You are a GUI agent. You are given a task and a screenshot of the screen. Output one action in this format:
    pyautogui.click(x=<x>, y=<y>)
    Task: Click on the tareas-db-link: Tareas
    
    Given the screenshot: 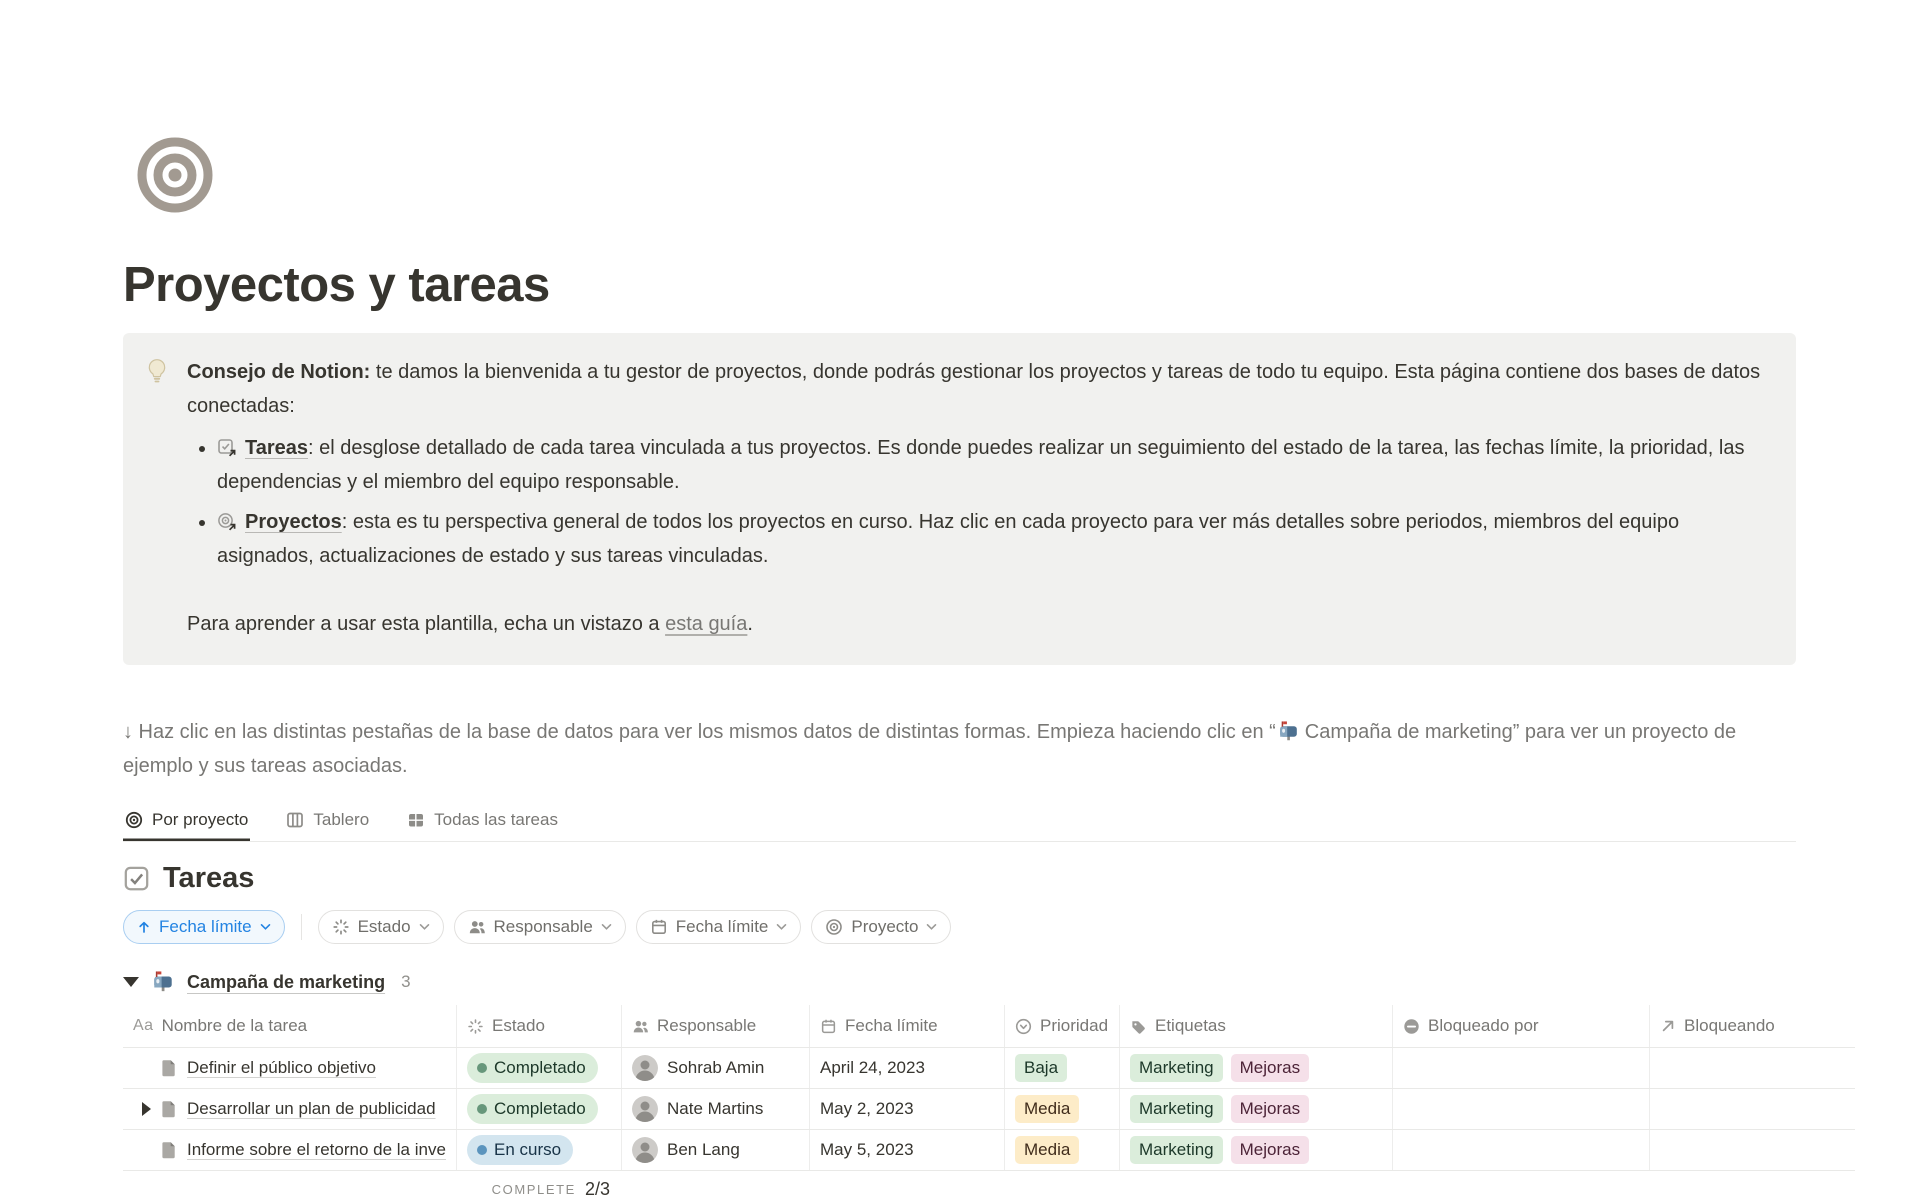 What is the action you would take?
    pyautogui.click(x=277, y=448)
    